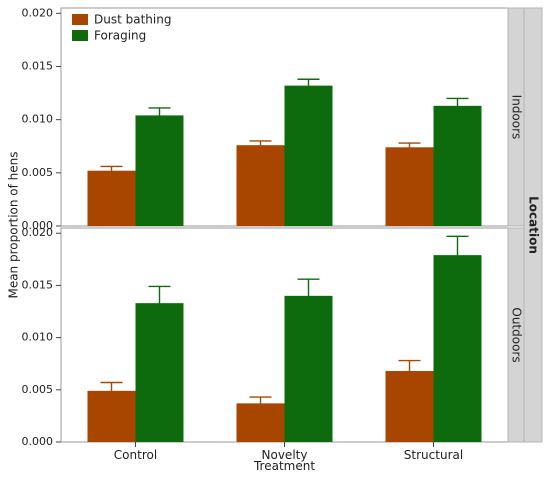  Describe the element at coordinates (285, 455) in the screenshot. I see `x-tick-label: Novelty` at that location.